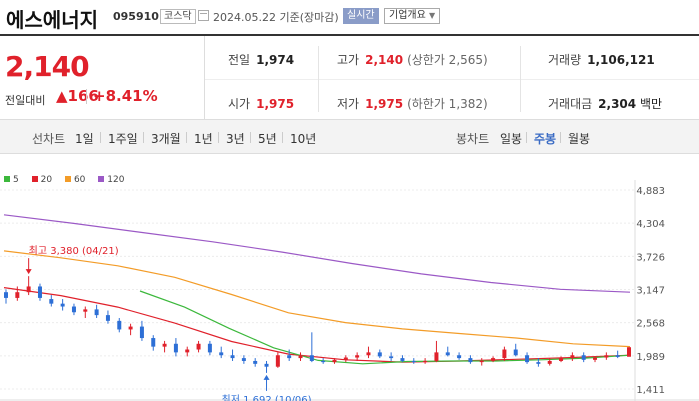 The width and height of the screenshot is (699, 401). I want to click on high-annotation: 최고 3,380 (04/21), so click(74, 251).